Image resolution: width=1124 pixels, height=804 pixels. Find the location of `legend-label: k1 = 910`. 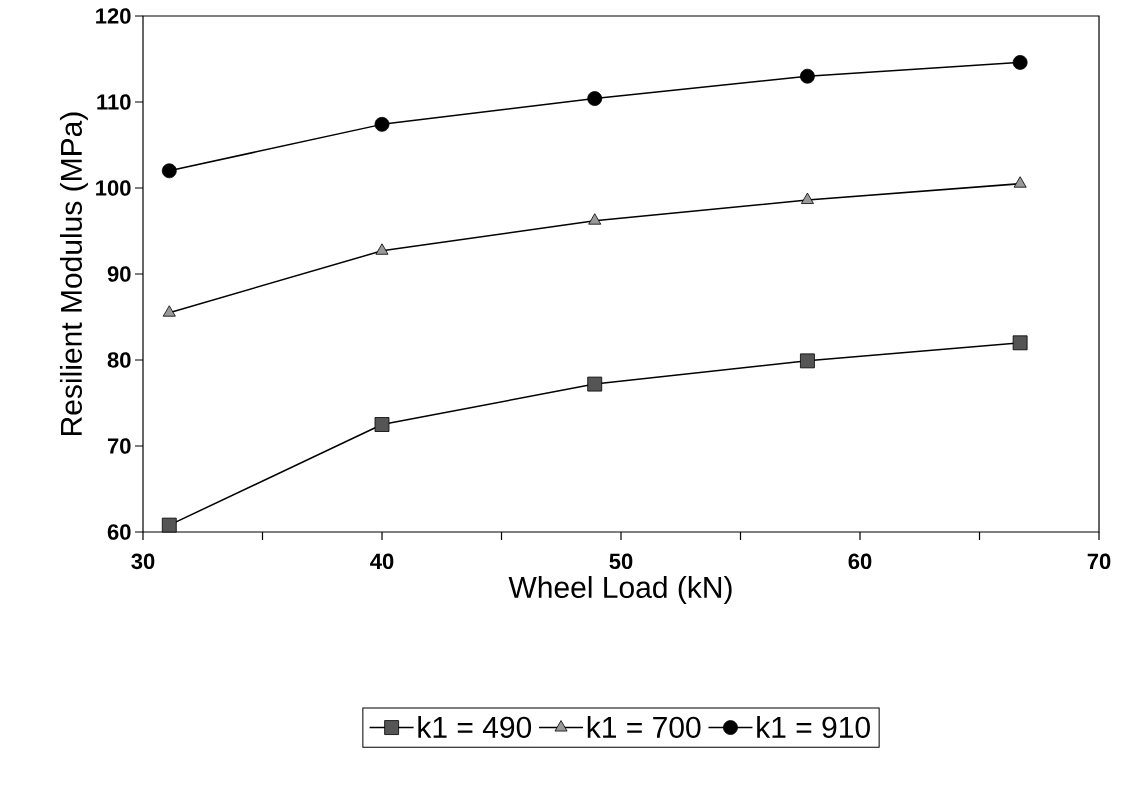

legend-label: k1 = 910 is located at coordinates (813, 726).